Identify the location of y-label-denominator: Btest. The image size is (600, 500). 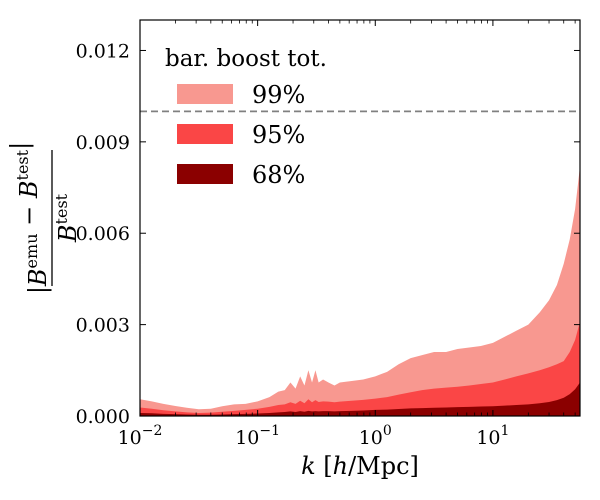
(67, 218).